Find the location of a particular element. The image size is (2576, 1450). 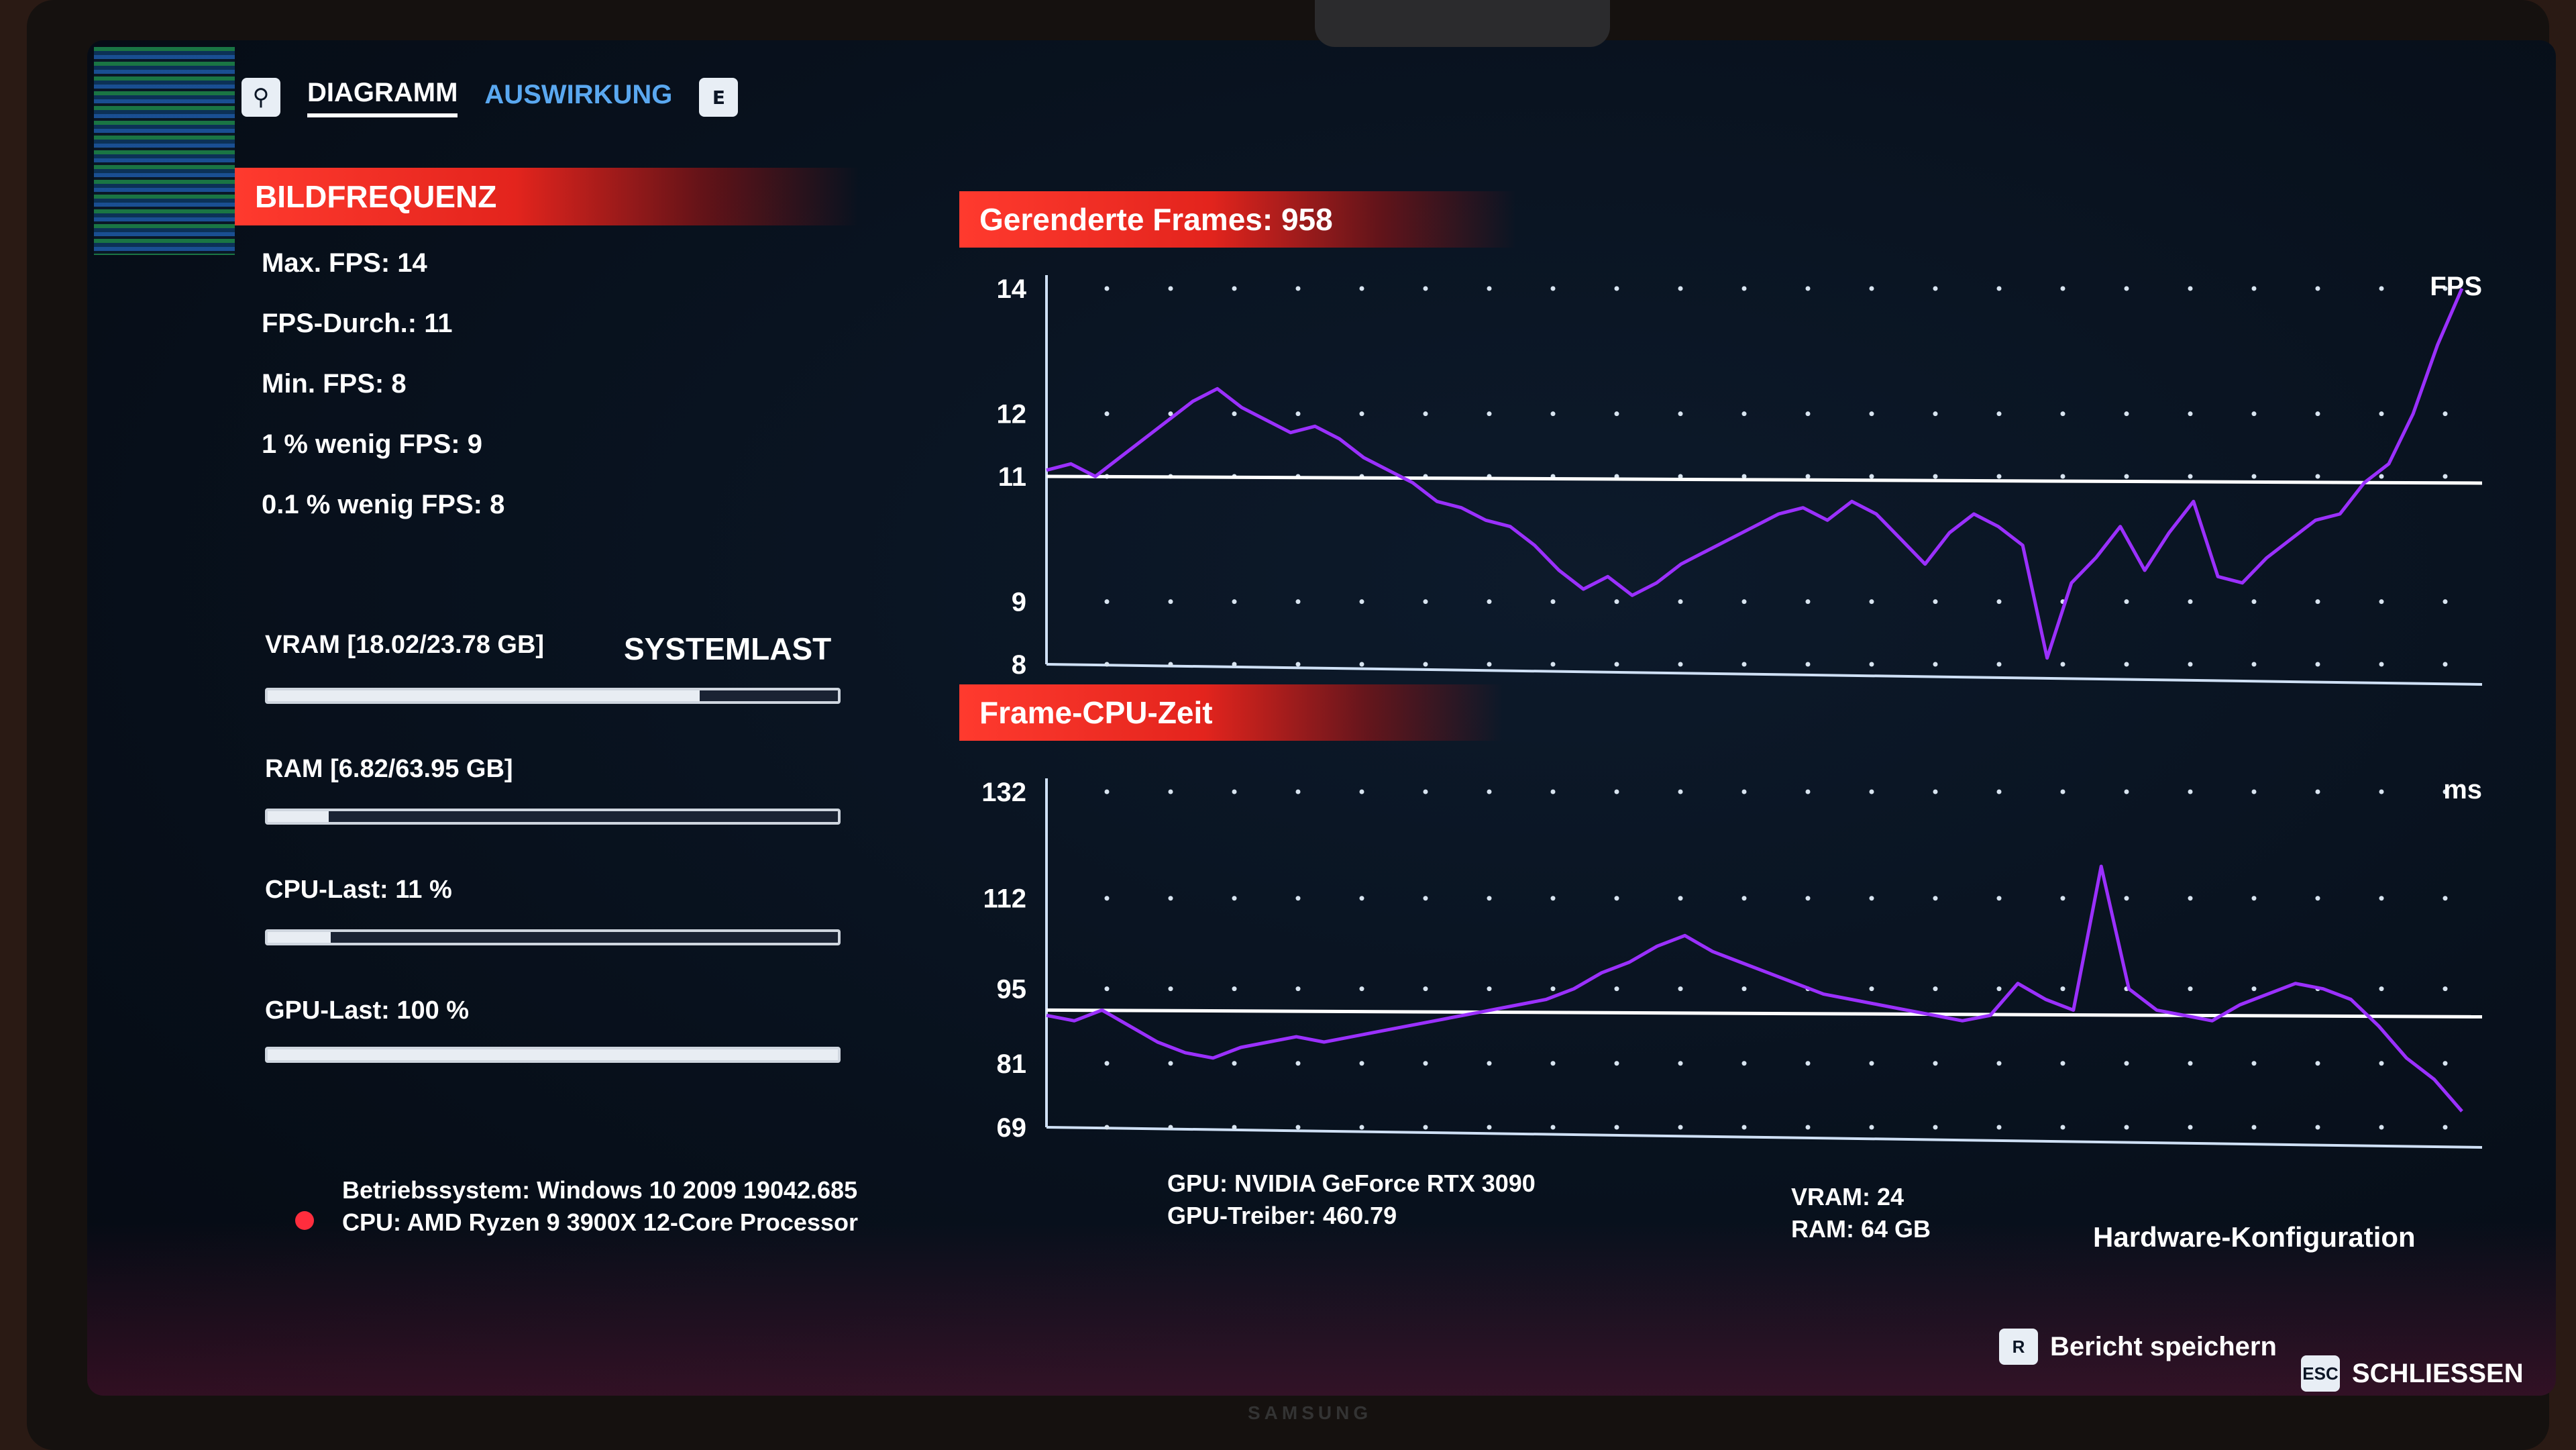

gpu-load-label: GPU-Last: 100 % is located at coordinates (367, 1010).